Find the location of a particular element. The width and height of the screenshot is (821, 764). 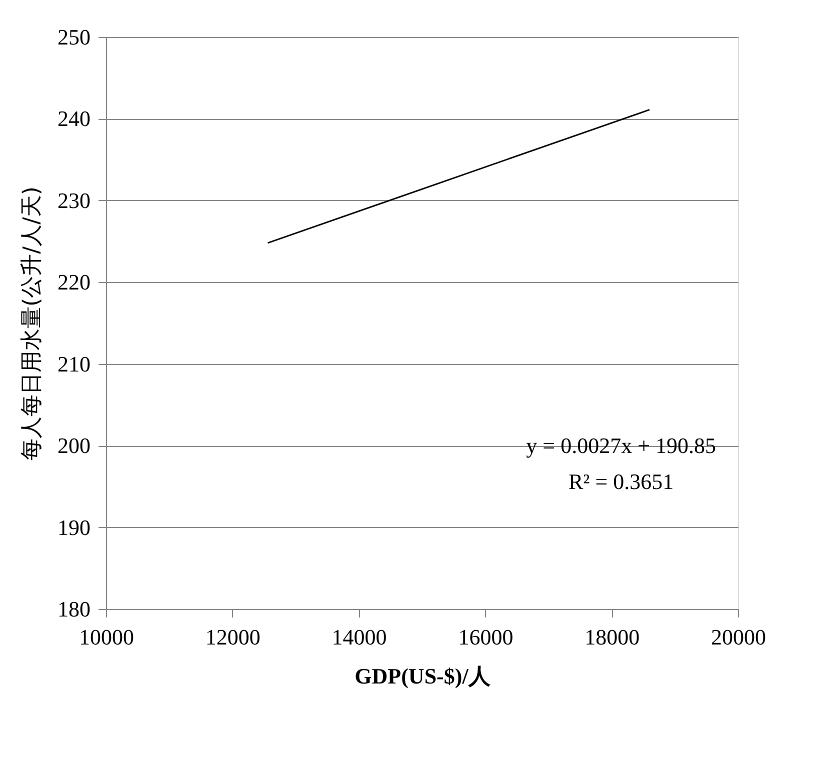

y-tick-label: 220 is located at coordinates (74, 282).